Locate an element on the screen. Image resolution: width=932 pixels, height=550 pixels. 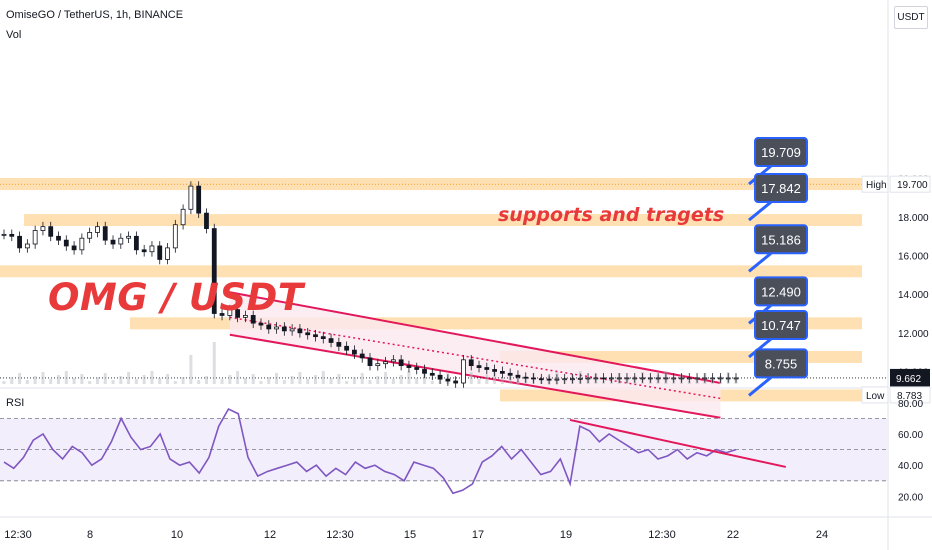
channel-lower-line is located at coordinates (475, 376).